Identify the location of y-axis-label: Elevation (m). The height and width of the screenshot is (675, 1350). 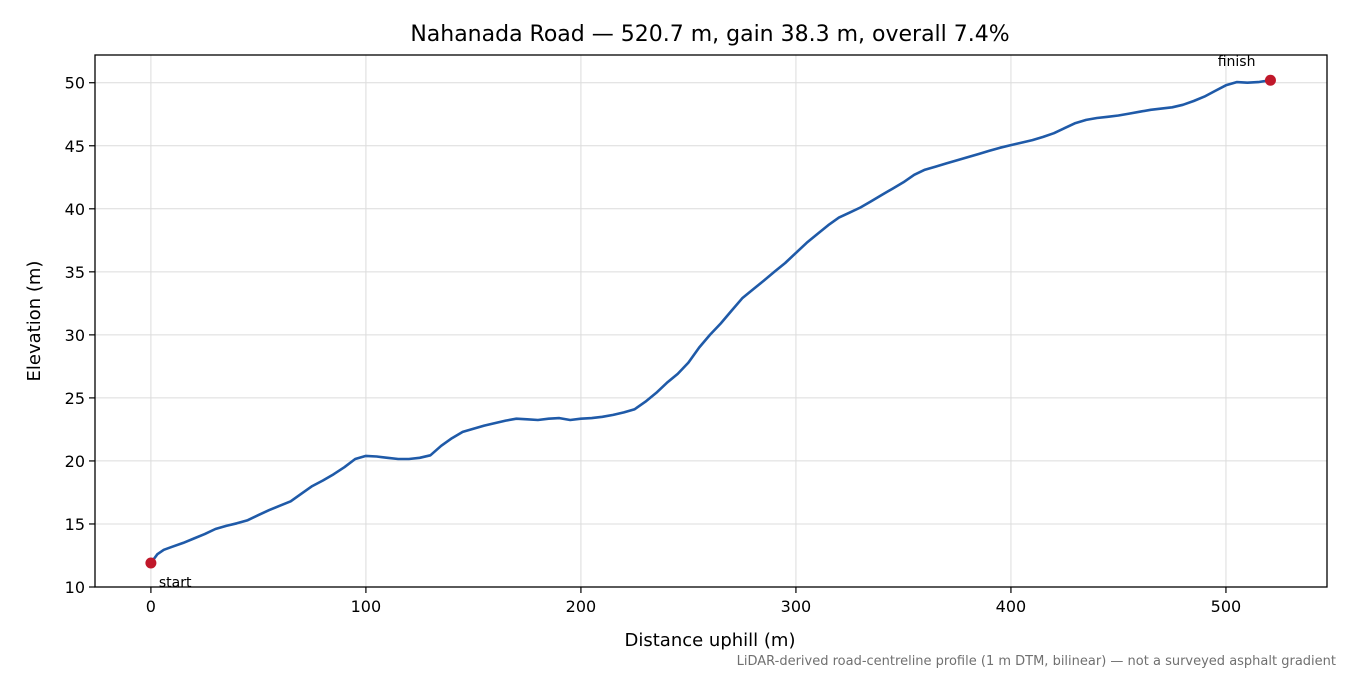
(34, 321).